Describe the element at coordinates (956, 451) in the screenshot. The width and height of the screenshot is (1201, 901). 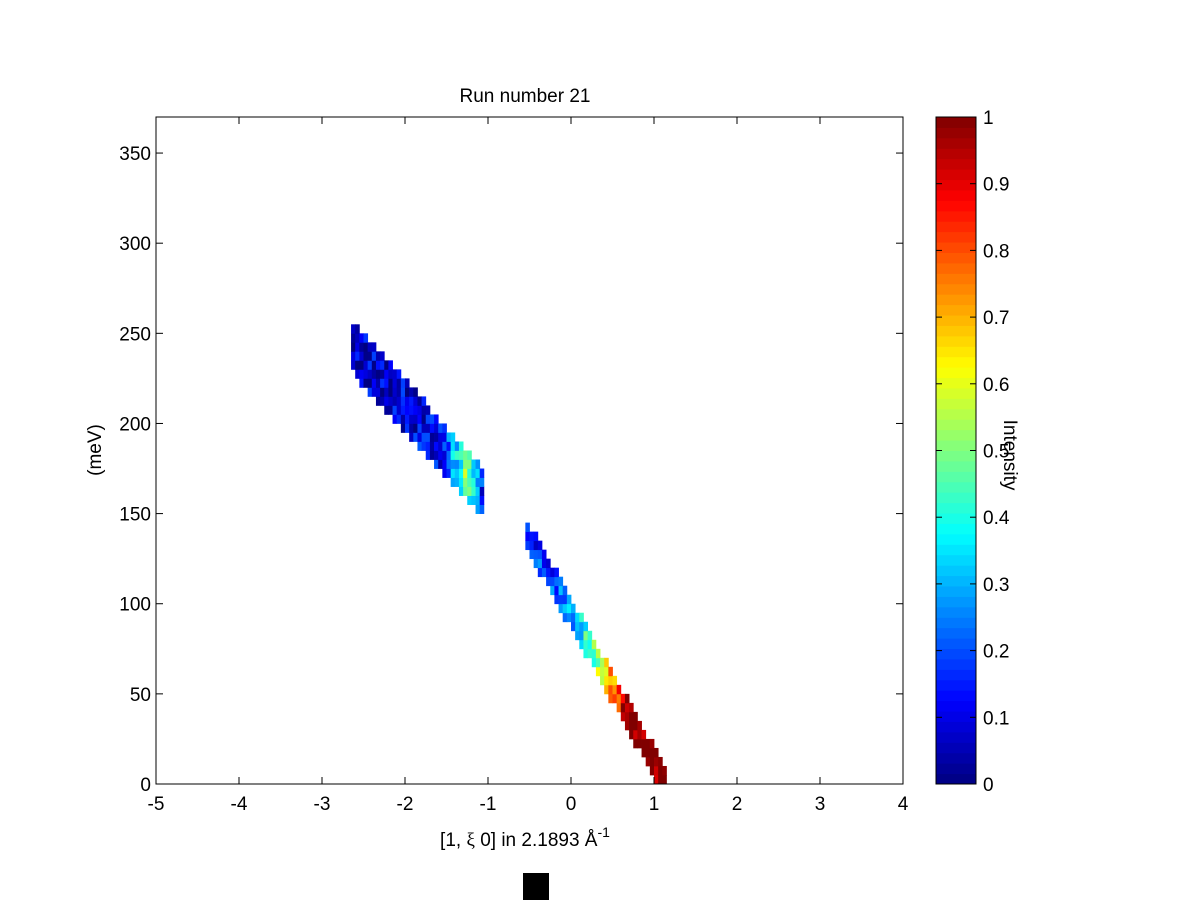
I see `colorbar-gradient` at that location.